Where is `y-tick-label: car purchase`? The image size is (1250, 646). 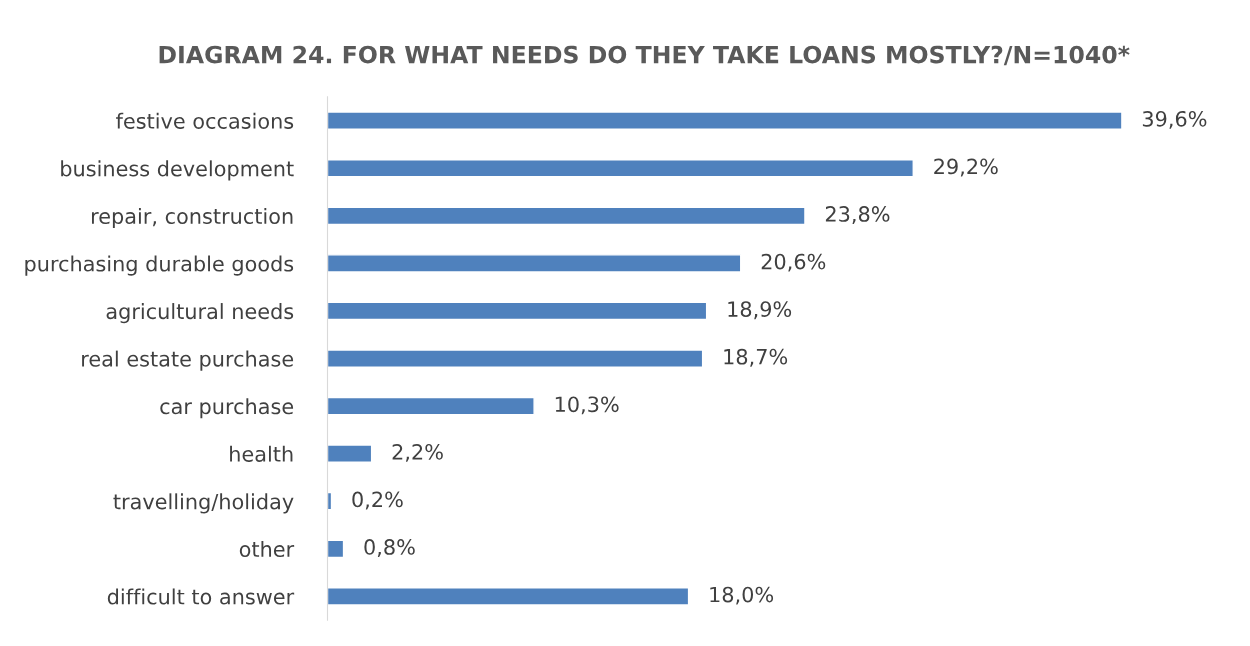
y-tick-label: car purchase is located at coordinates (227, 408).